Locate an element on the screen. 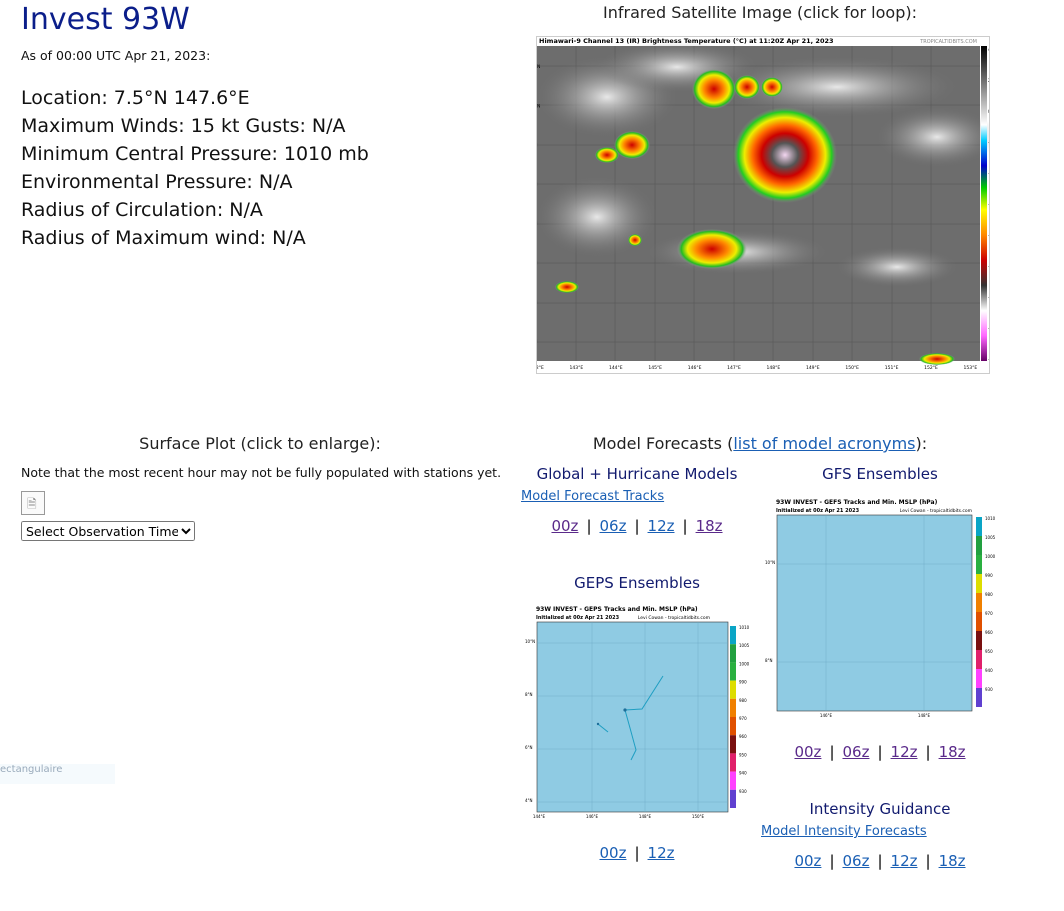 The image size is (1064, 911). satellite-lon-label: 142°E is located at coordinates (540, 368).